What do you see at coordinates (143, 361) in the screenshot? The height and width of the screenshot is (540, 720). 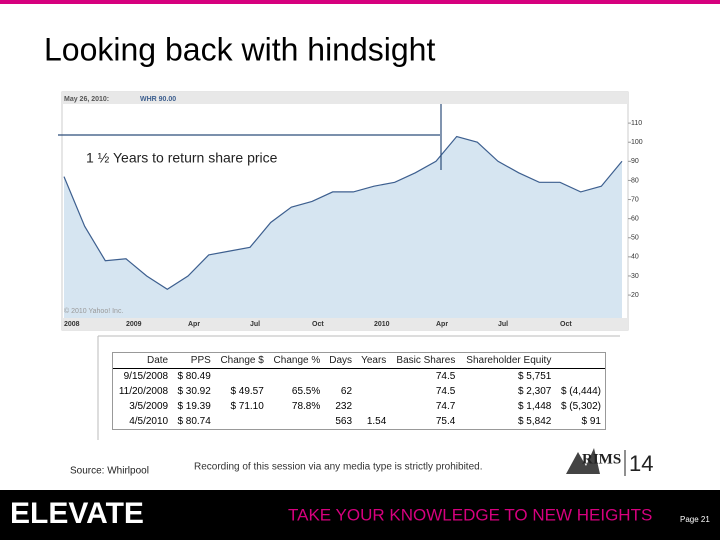 I see `column-header: Date` at bounding box center [143, 361].